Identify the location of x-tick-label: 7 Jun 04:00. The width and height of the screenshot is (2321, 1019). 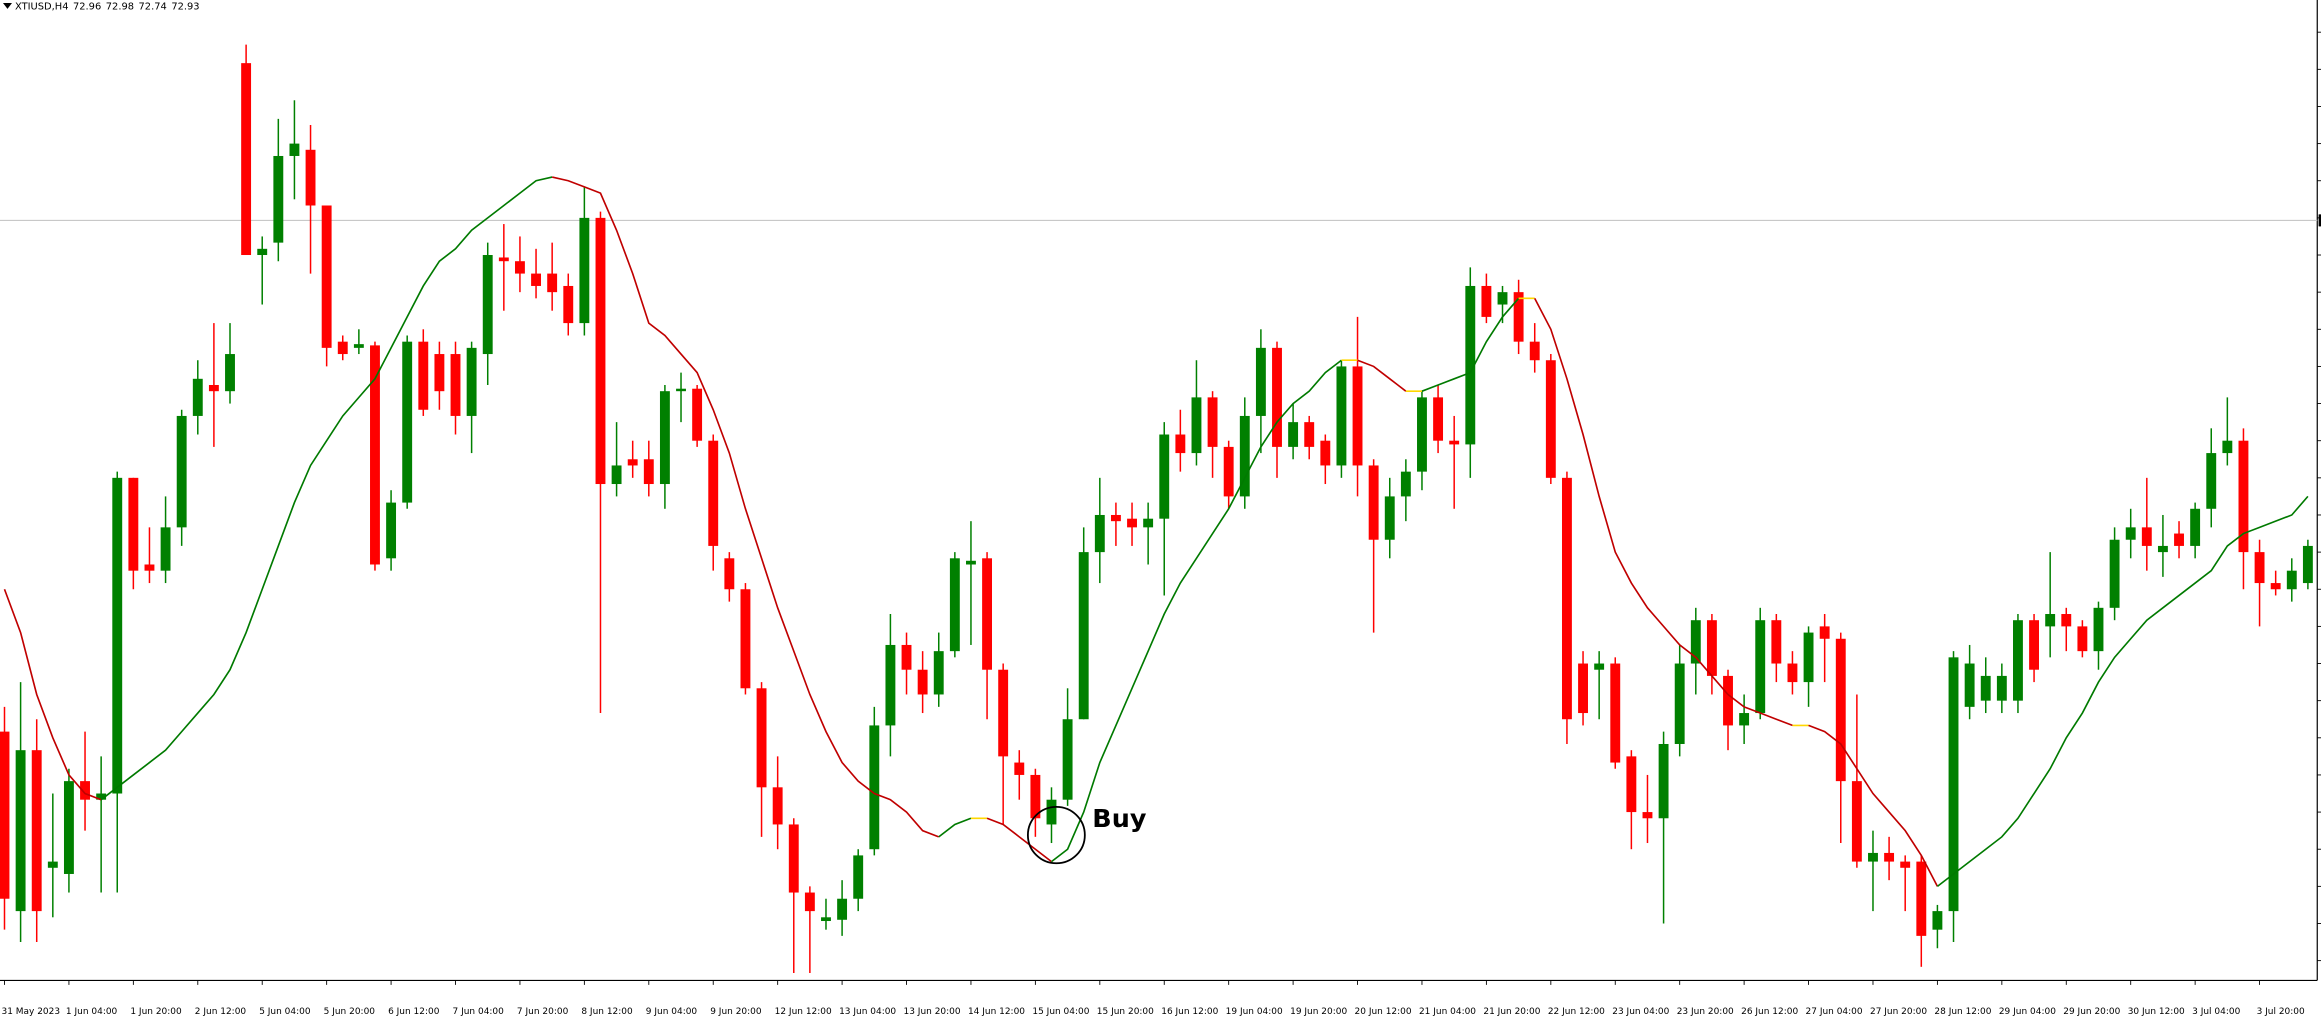
(479, 1012).